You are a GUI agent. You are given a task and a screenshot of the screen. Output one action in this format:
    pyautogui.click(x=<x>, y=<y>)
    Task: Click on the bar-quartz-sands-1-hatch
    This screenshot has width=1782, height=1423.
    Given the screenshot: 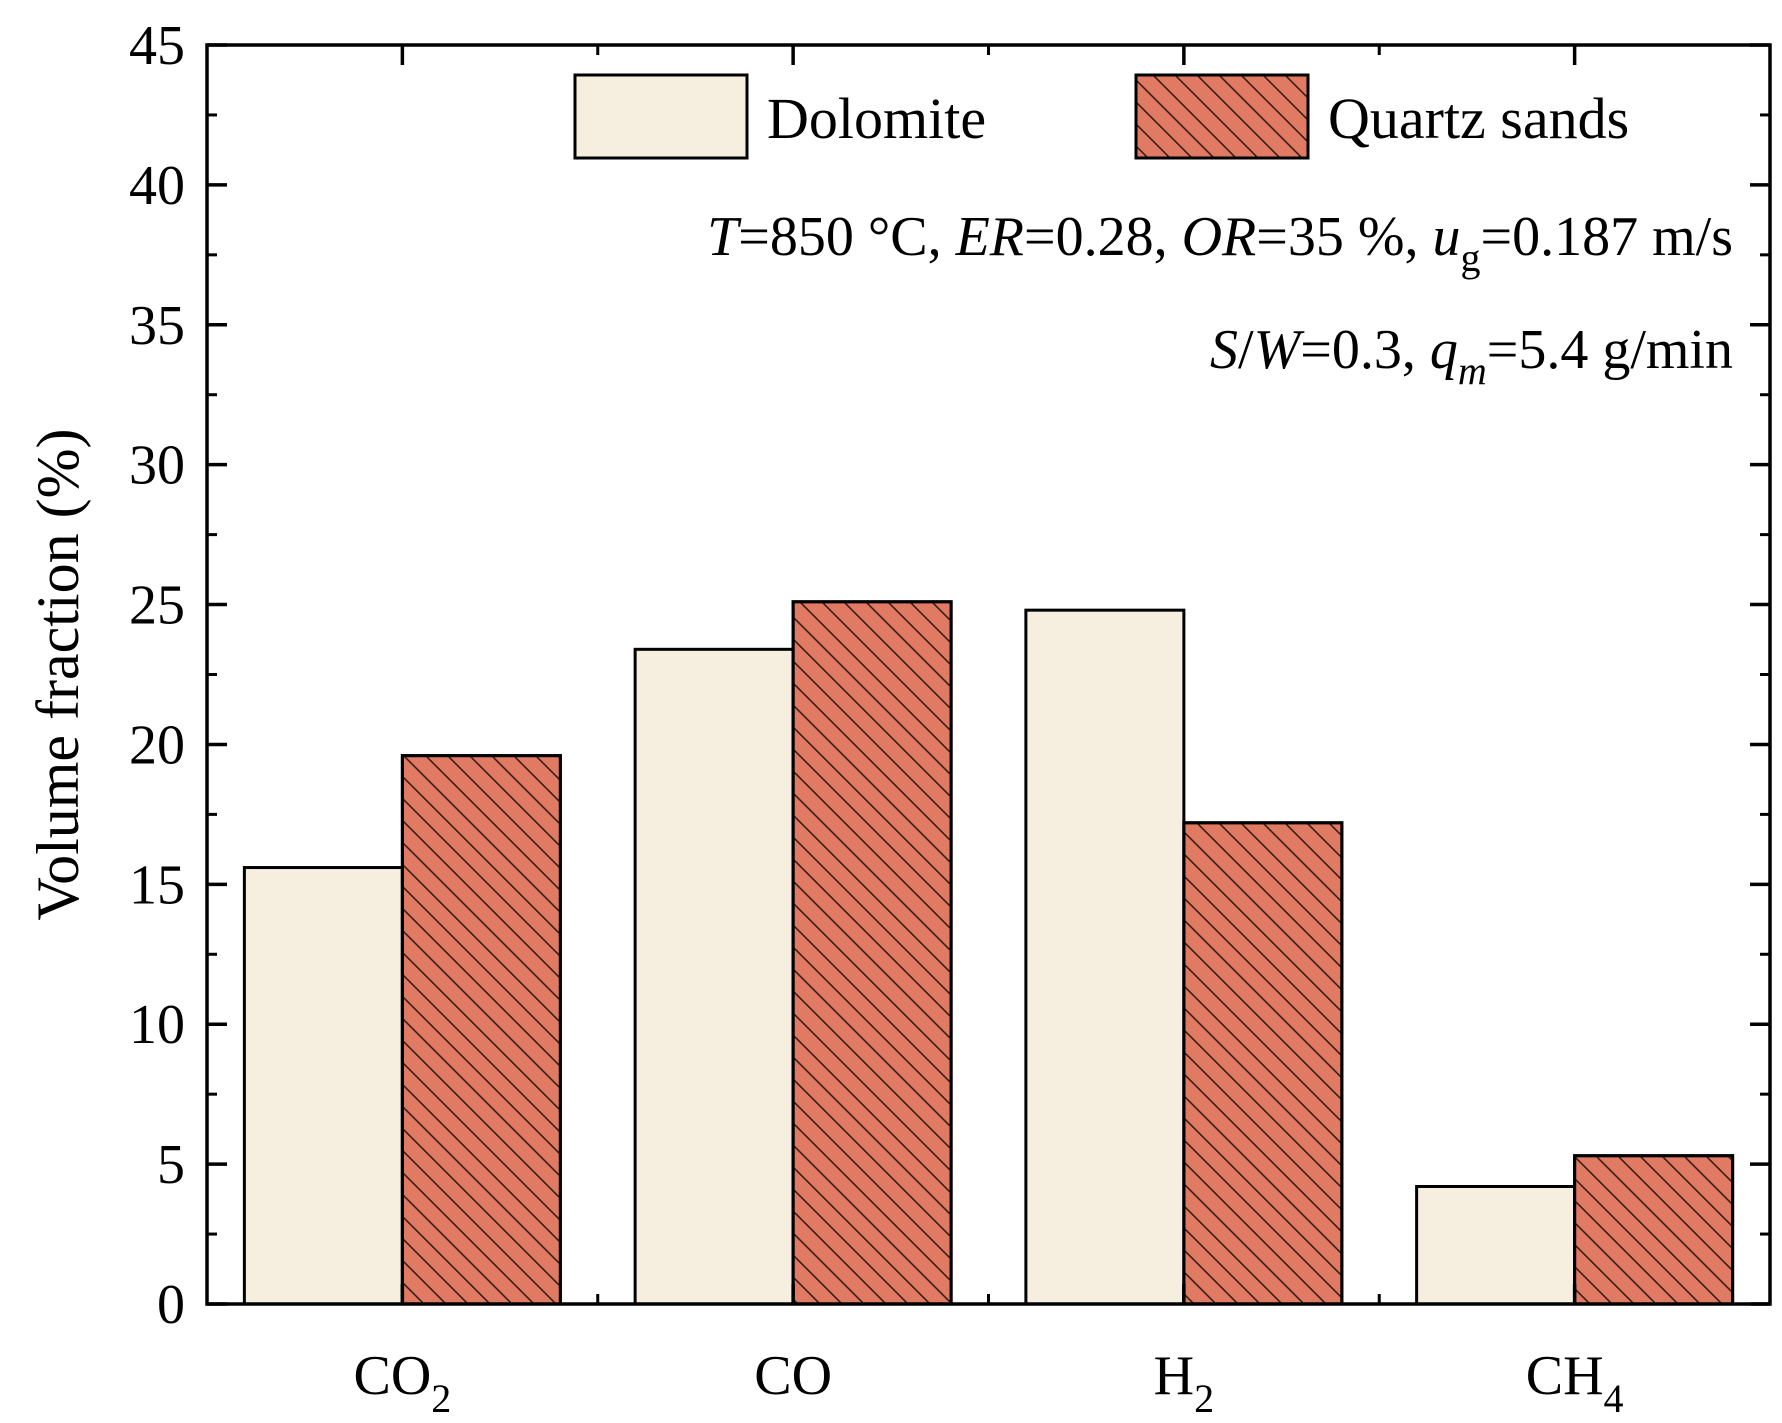 What is the action you would take?
    pyautogui.click(x=481, y=1030)
    